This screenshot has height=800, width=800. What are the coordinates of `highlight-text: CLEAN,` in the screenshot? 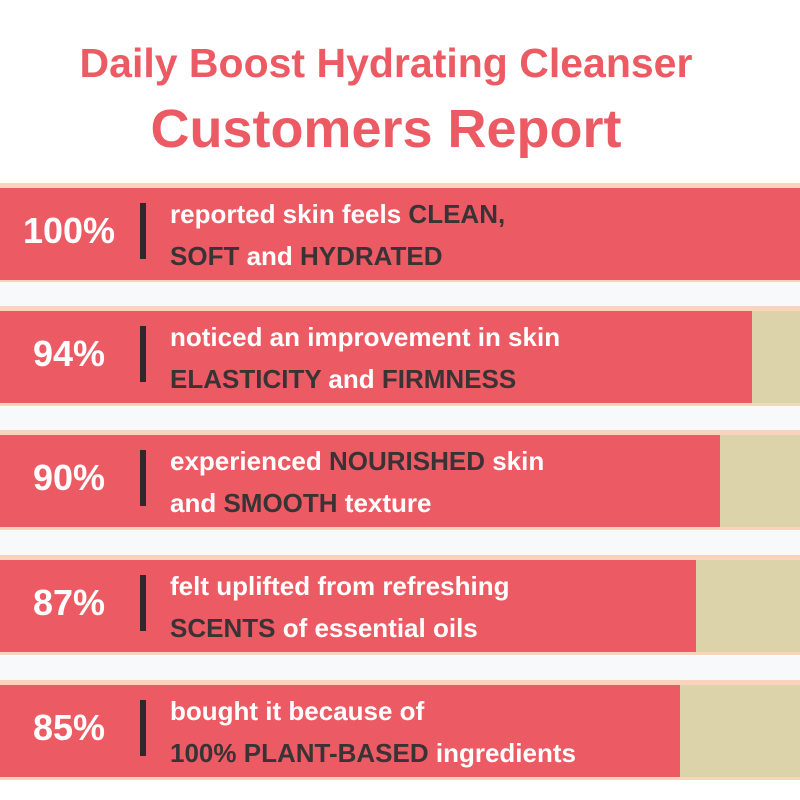 It's located at (457, 214).